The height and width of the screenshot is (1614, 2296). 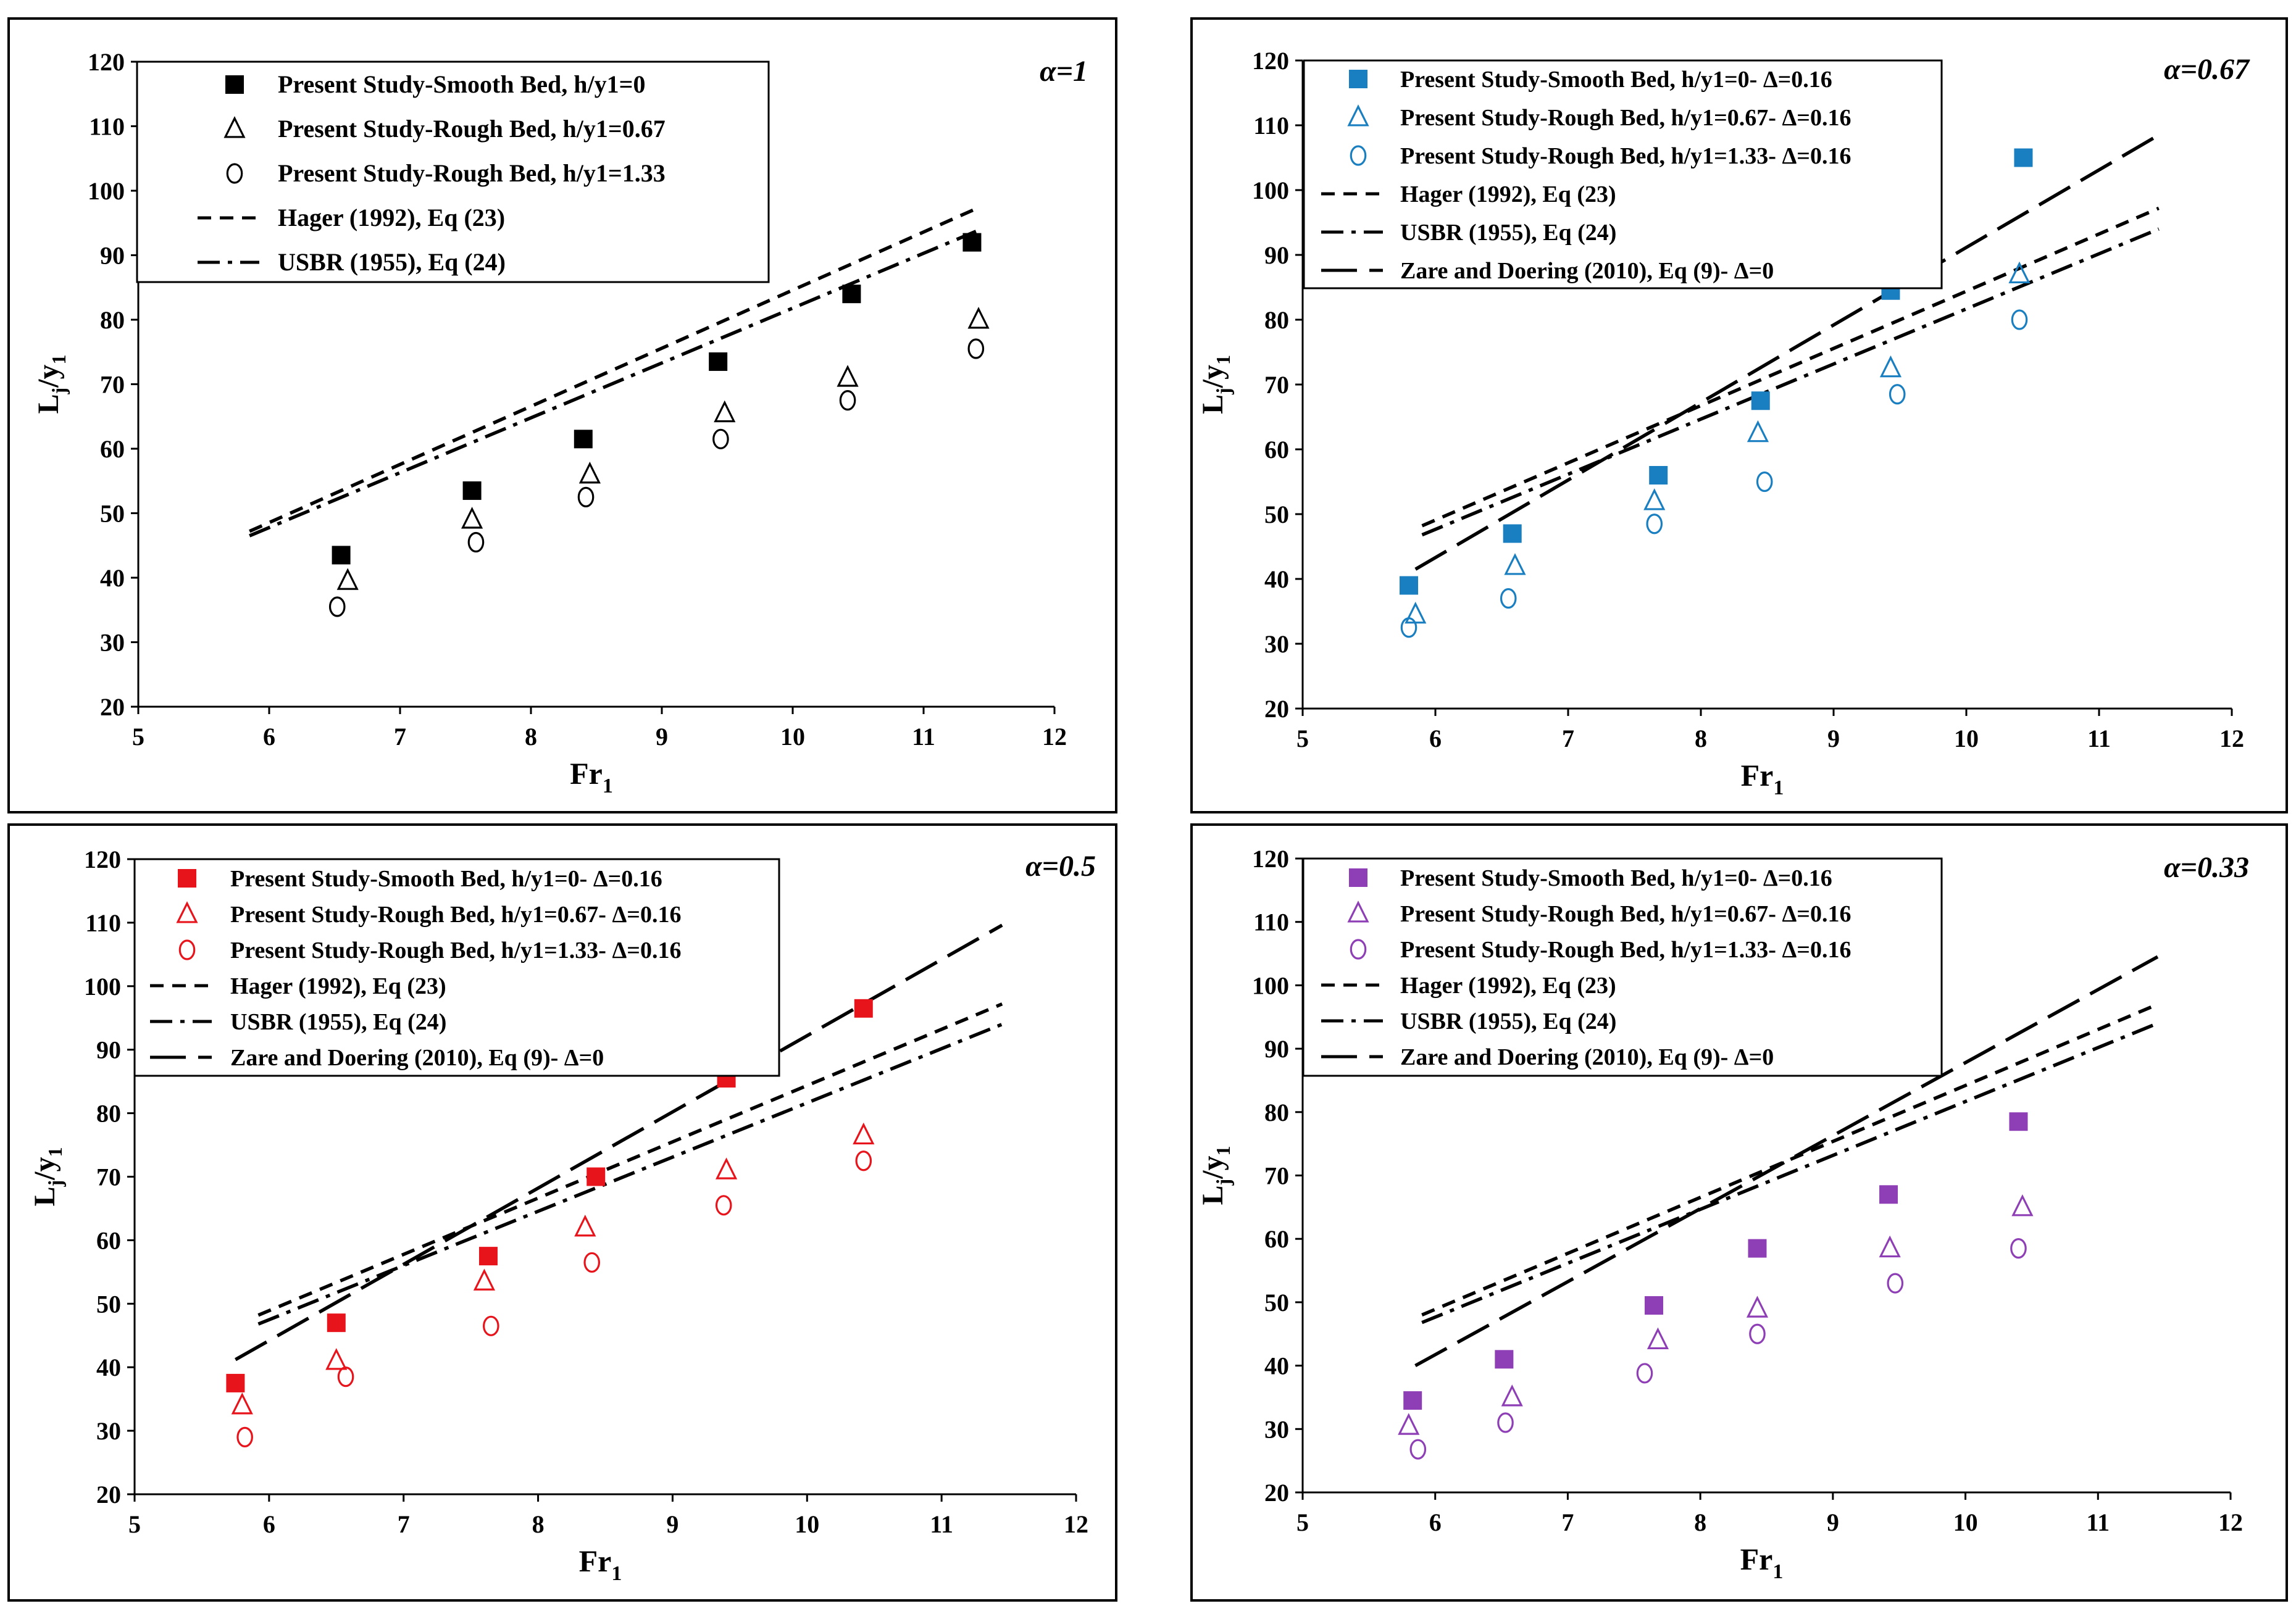 What do you see at coordinates (44, 1196) in the screenshot?
I see `y-label-L: L` at bounding box center [44, 1196].